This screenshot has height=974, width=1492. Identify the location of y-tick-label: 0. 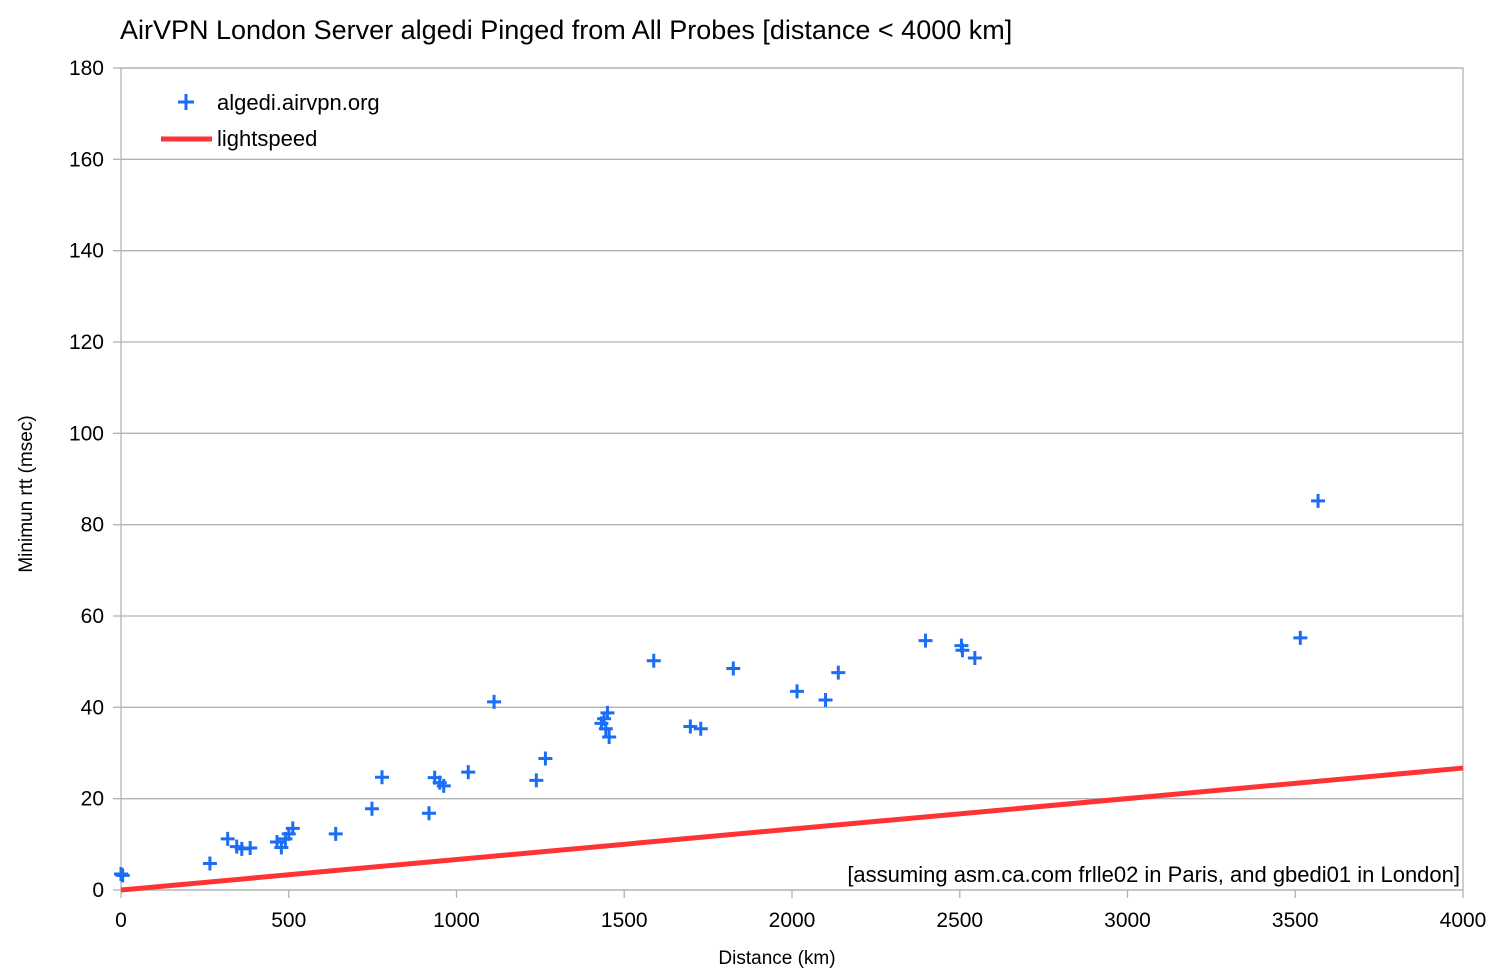
(98, 890).